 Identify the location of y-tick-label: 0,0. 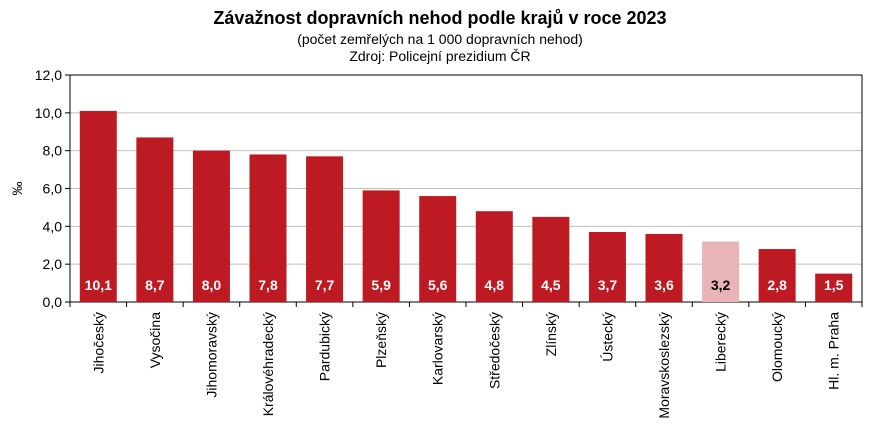
(53, 302).